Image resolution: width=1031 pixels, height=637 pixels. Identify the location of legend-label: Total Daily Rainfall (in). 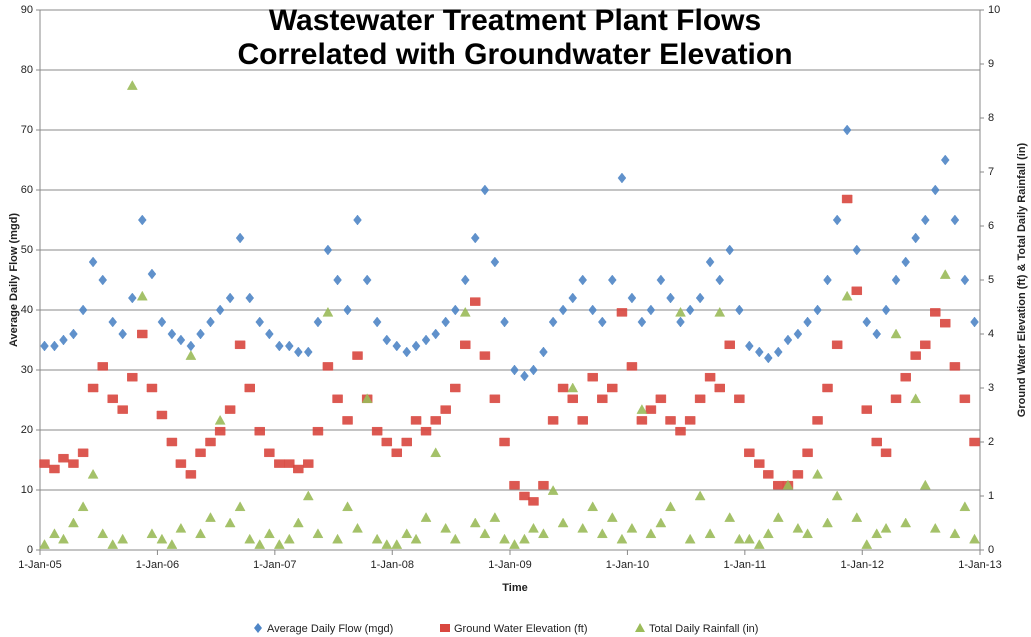
(703, 629).